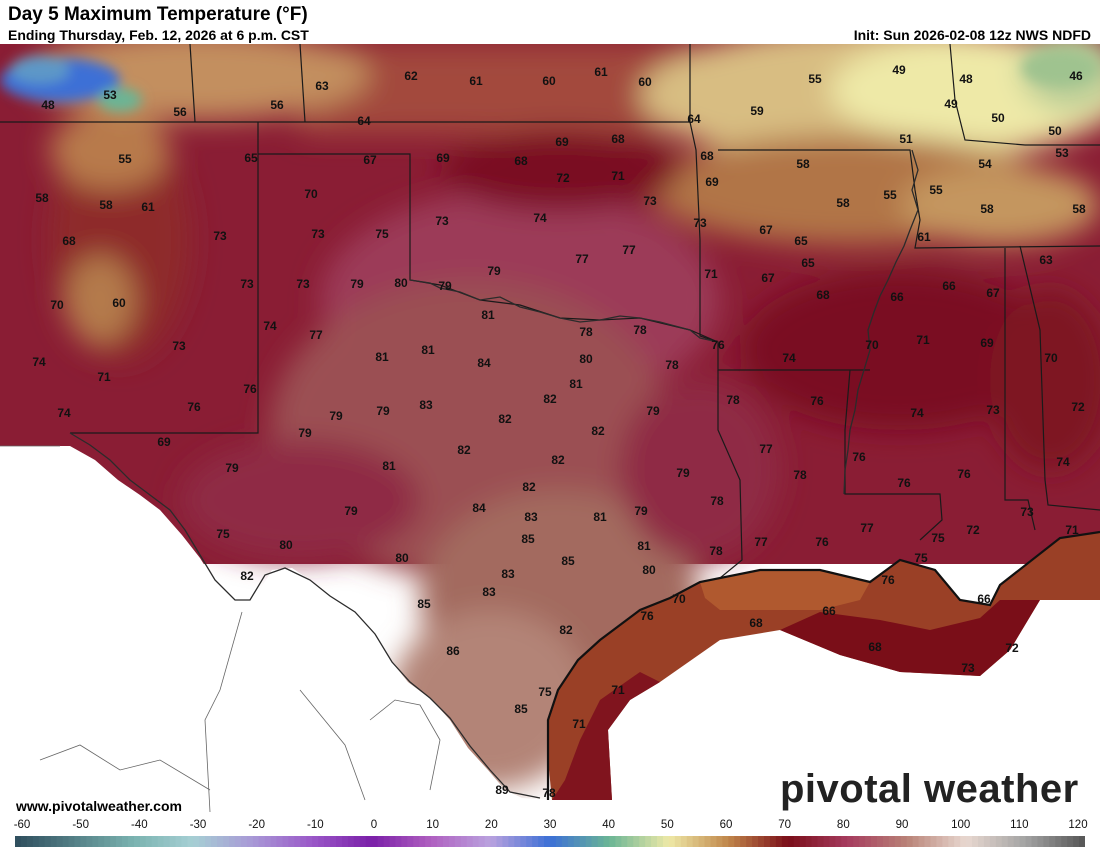 Image resolution: width=1100 pixels, height=850 pixels. I want to click on temperature-label: 51, so click(906, 139).